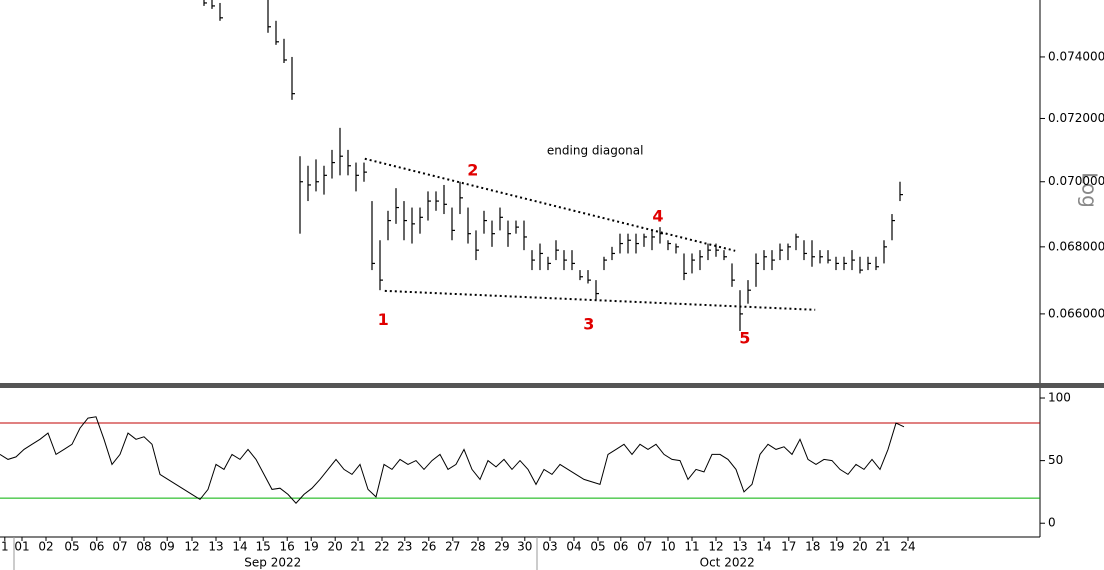  Describe the element at coordinates (573, 547) in the screenshot. I see `x-tick-label: 04` at that location.